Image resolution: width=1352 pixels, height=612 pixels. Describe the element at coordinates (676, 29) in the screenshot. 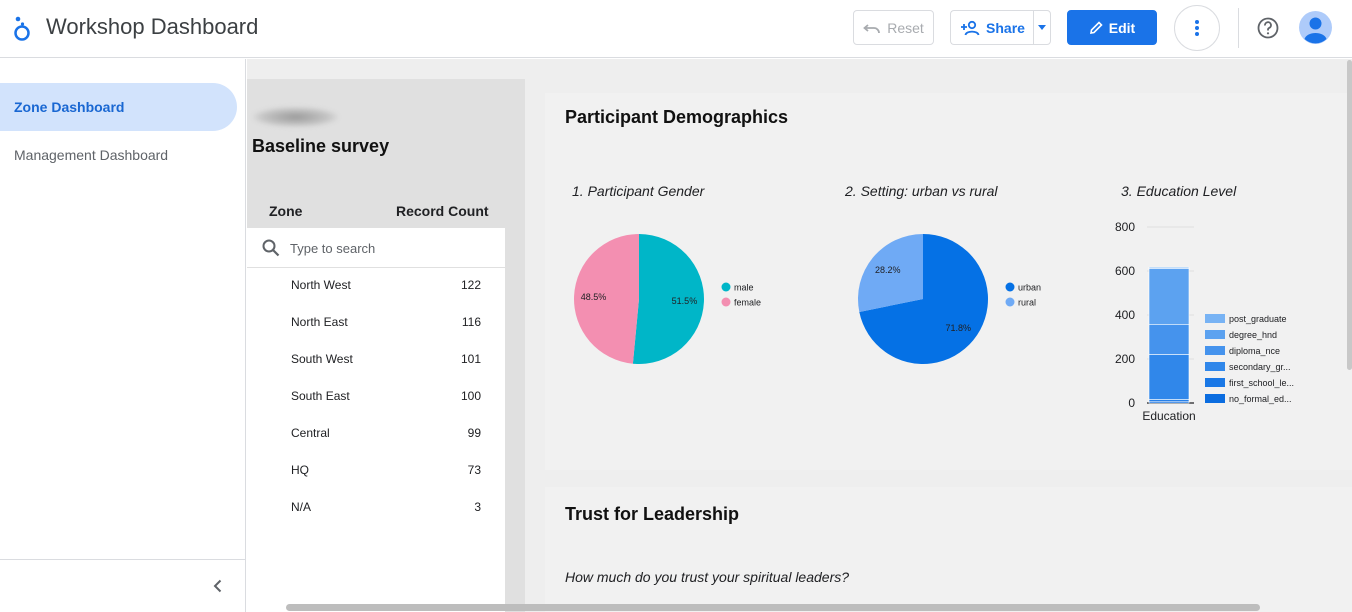

I see `top-app-bar: Workshop Dashboard Reset Share Edit` at that location.